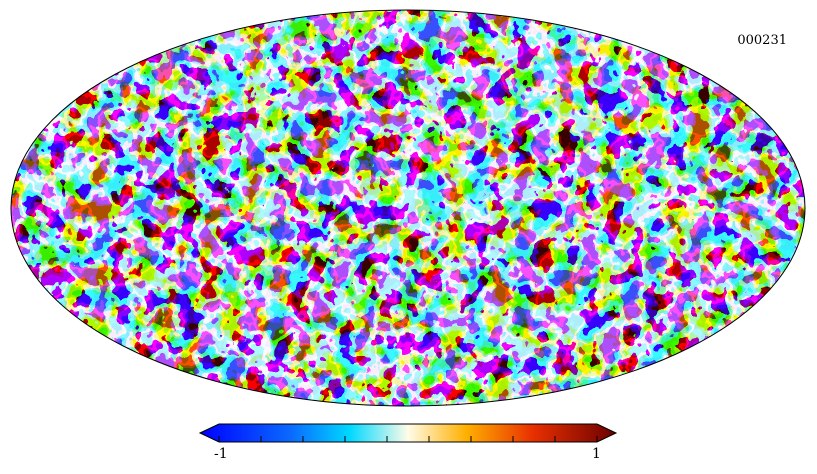  What do you see at coordinates (408, 439) in the screenshot?
I see `colorbar-ticks` at bounding box center [408, 439].